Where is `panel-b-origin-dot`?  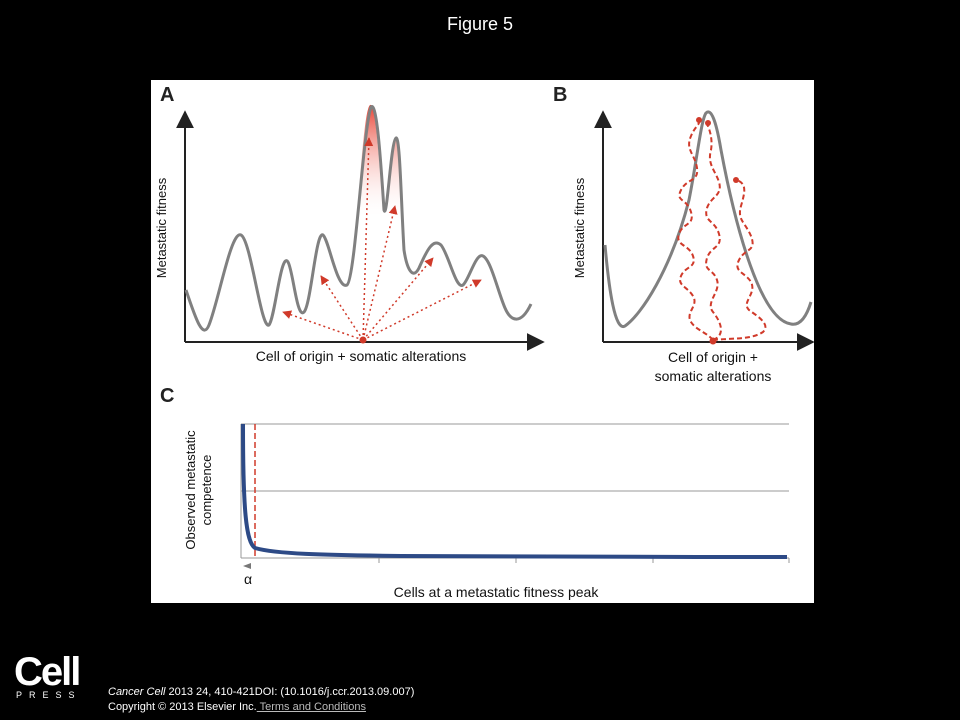
panel-b-origin-dot is located at coordinates (713, 341).